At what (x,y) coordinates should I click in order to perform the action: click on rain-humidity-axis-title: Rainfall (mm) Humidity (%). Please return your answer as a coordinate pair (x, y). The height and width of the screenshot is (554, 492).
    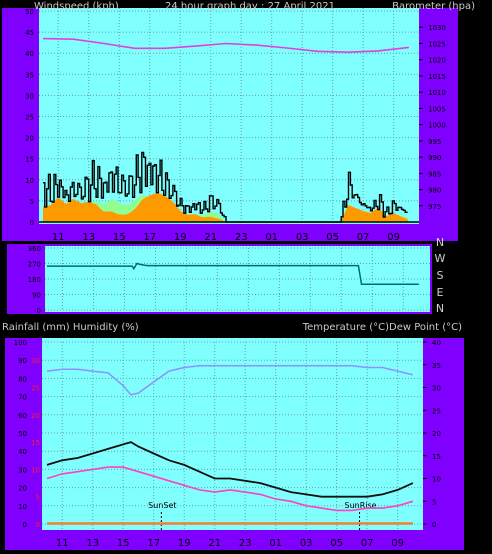
    Looking at the image, I should click on (70, 327).